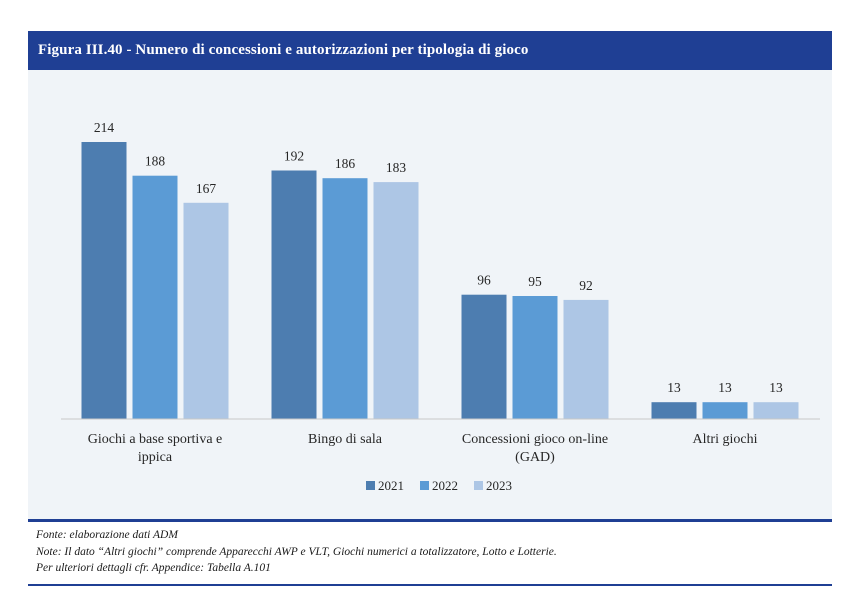 The height and width of the screenshot is (596, 843). What do you see at coordinates (104, 280) in the screenshot?
I see `bar-2021-cat1` at bounding box center [104, 280].